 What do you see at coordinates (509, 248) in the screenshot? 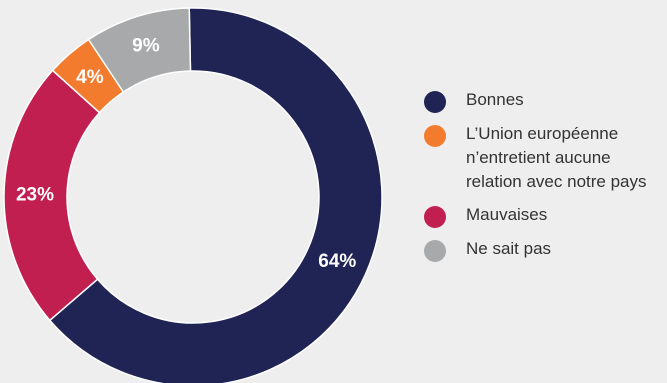
I see `legend-label-ne-sait-pas: Ne sait pas` at bounding box center [509, 248].